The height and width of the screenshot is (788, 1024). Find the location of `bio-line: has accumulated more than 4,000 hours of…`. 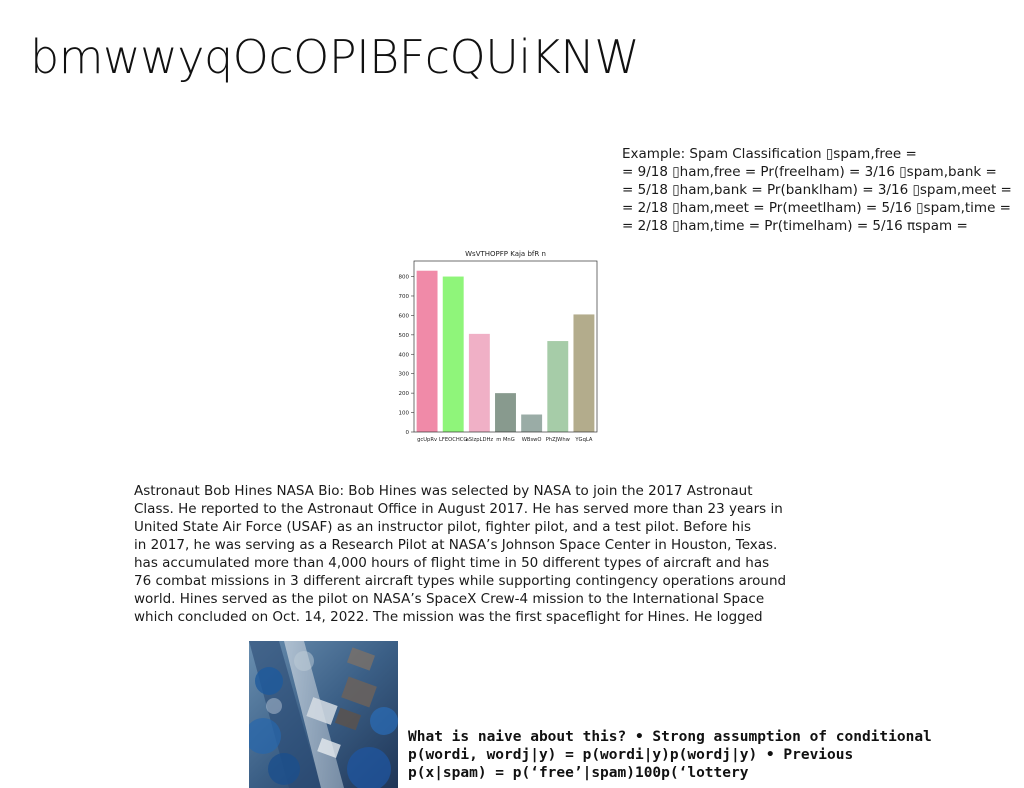

bio-line: has accumulated more than 4,000 hours of… is located at coordinates (452, 563).